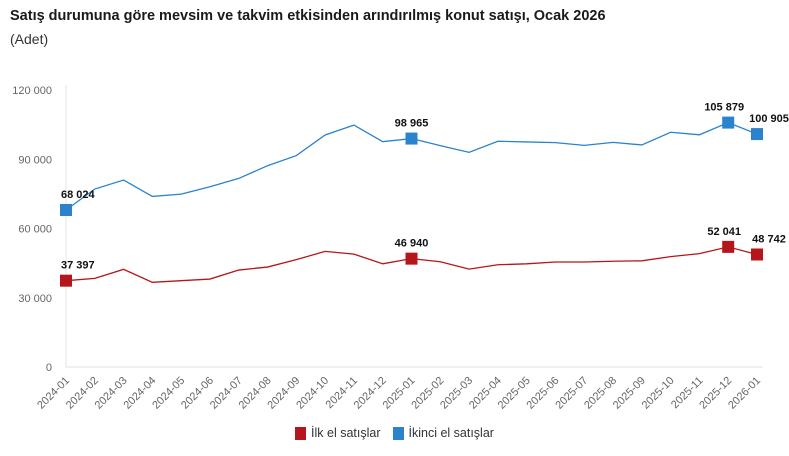  Describe the element at coordinates (724, 232) in the screenshot. I see `data-label: 52 041` at that location.